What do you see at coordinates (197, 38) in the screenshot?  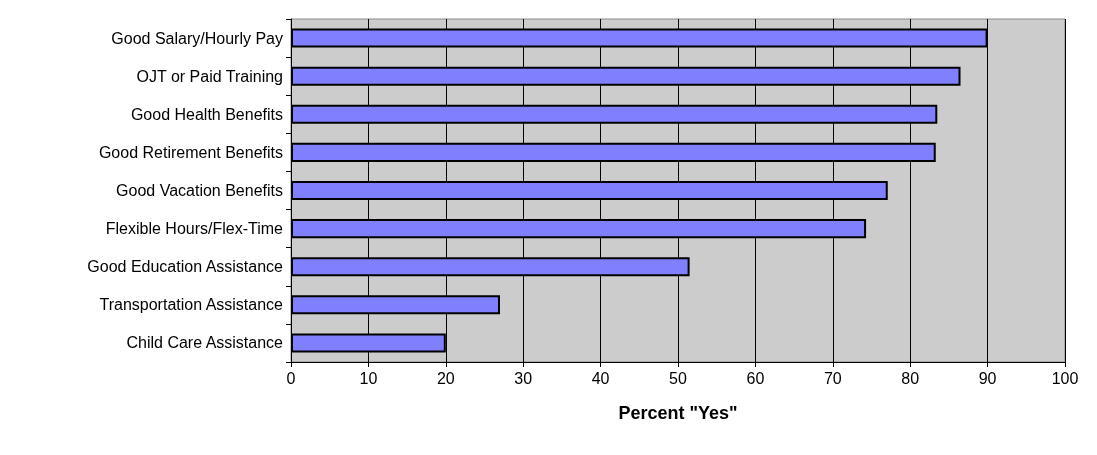 I see `y-tick-label: Good Salary/Hourly Pay` at bounding box center [197, 38].